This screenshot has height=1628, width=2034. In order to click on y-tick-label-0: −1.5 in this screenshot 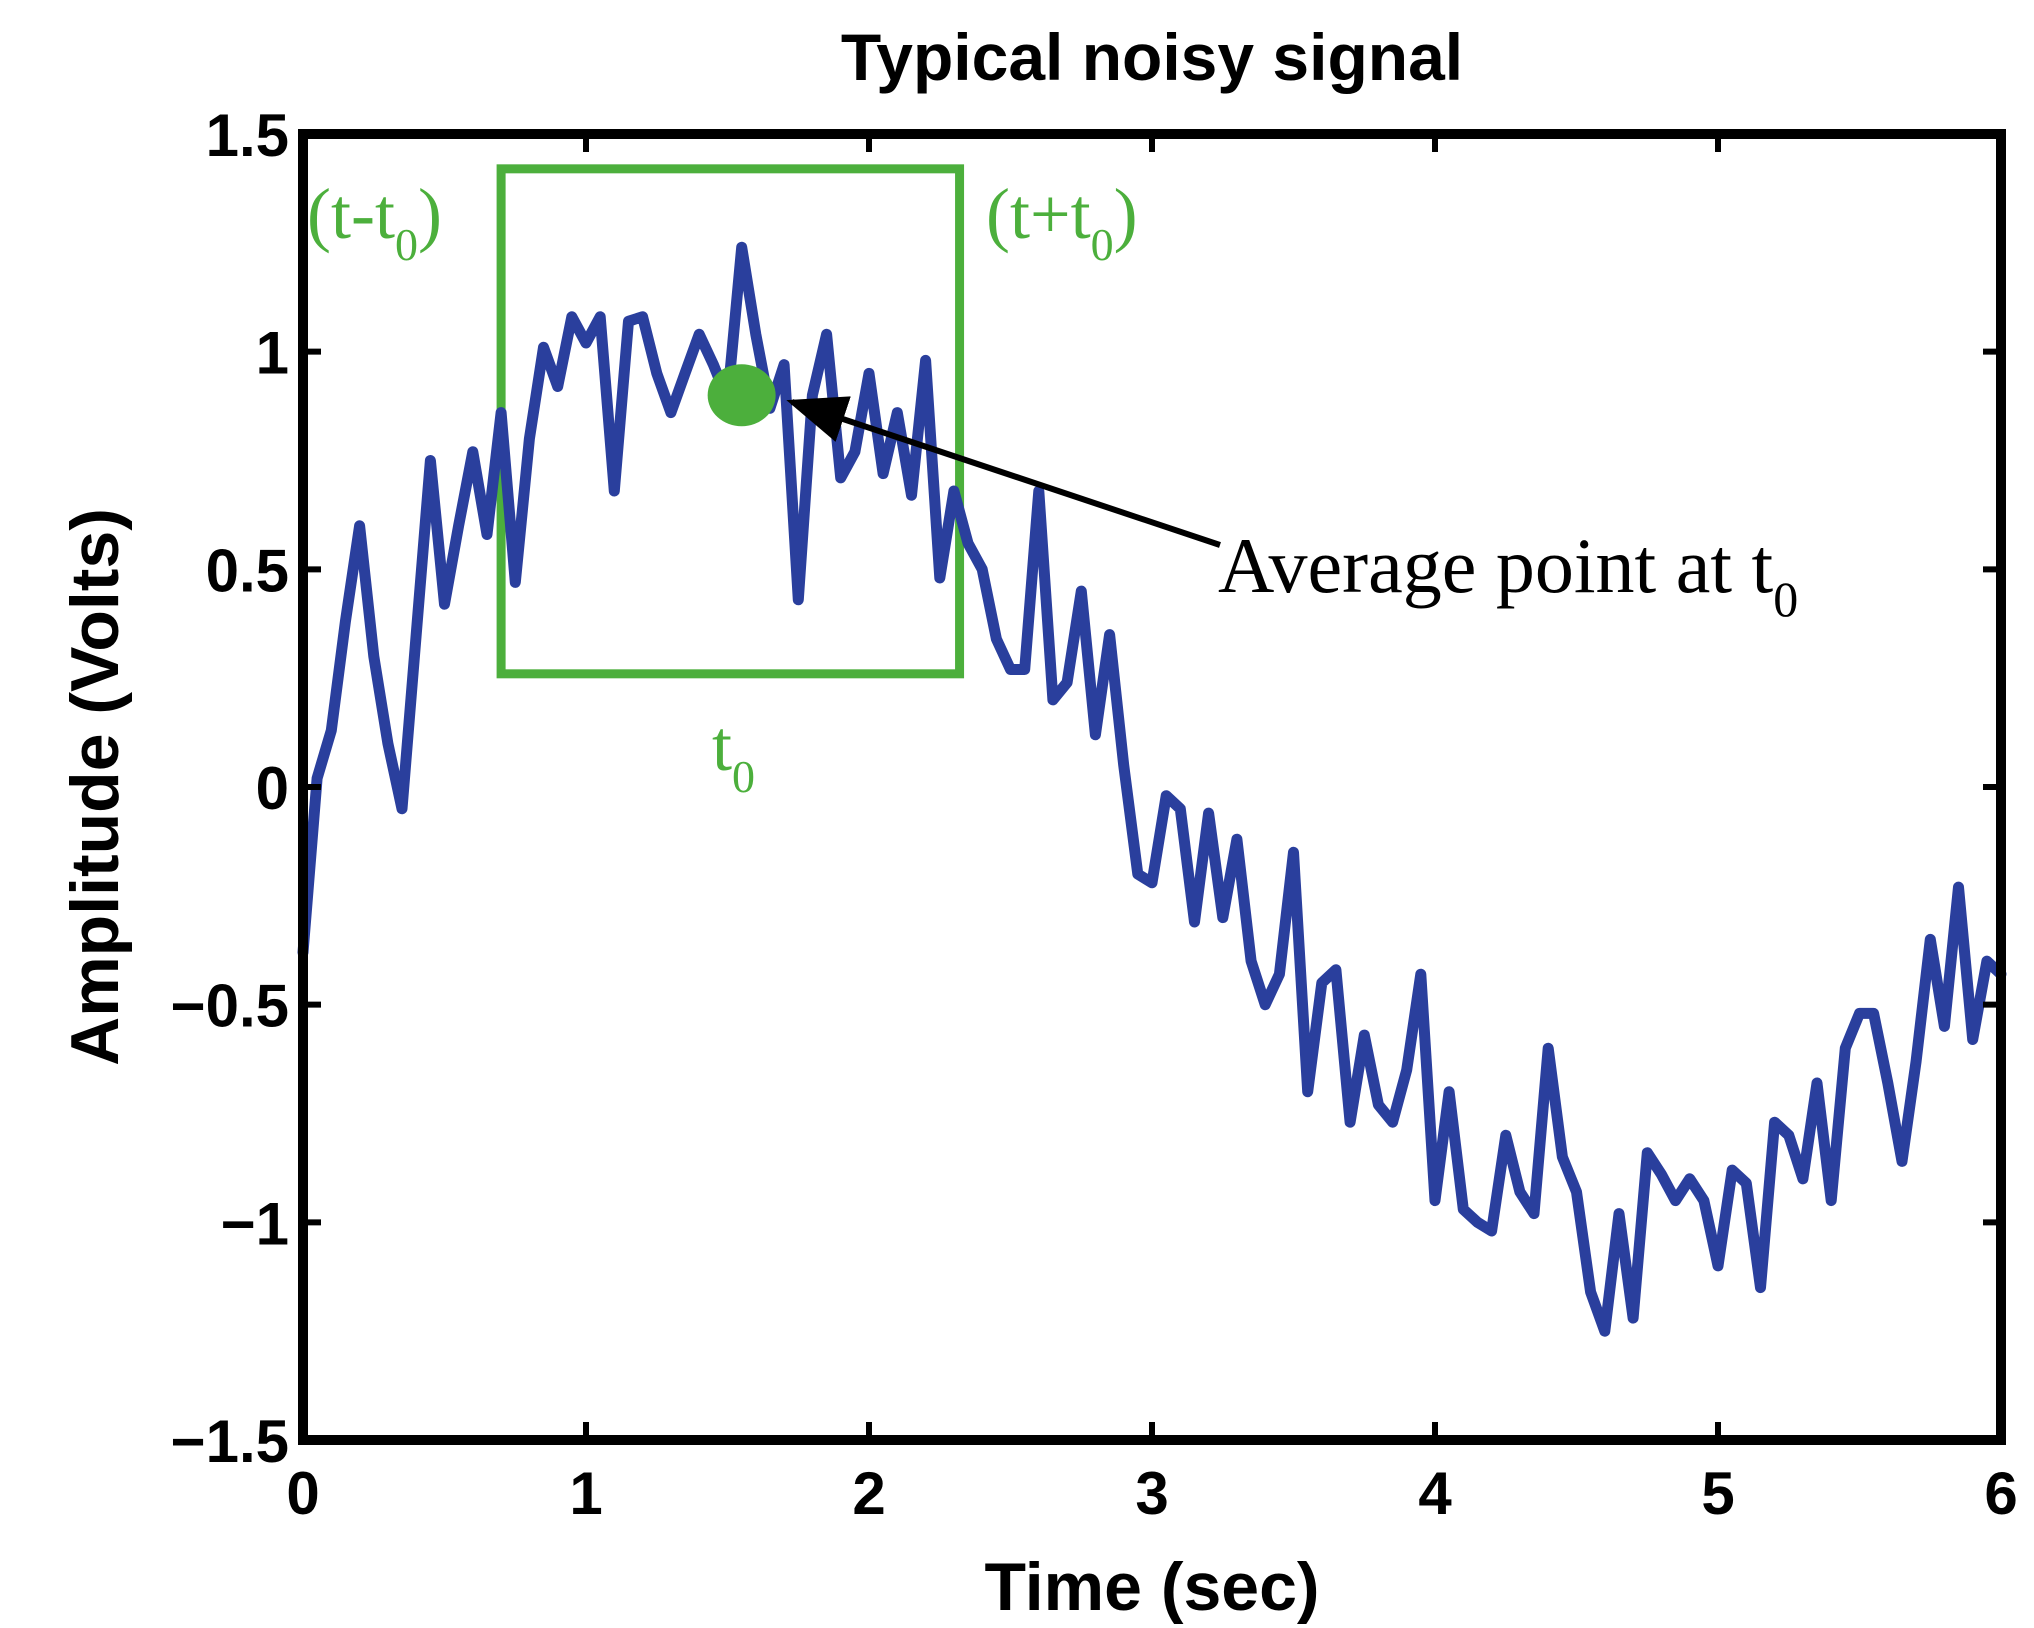, I will do `click(230, 1441)`.